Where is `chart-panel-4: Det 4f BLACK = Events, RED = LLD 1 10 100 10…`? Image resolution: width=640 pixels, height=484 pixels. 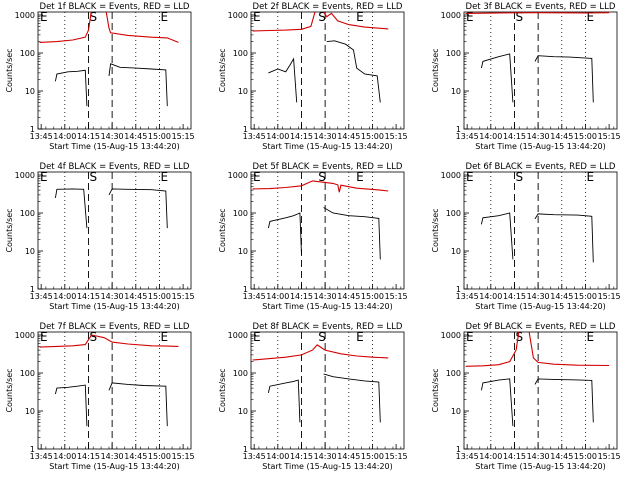
chart-panel-4: Det 4f BLACK = Events, RED = LLD 1 10 100 10… is located at coordinates (106, 242).